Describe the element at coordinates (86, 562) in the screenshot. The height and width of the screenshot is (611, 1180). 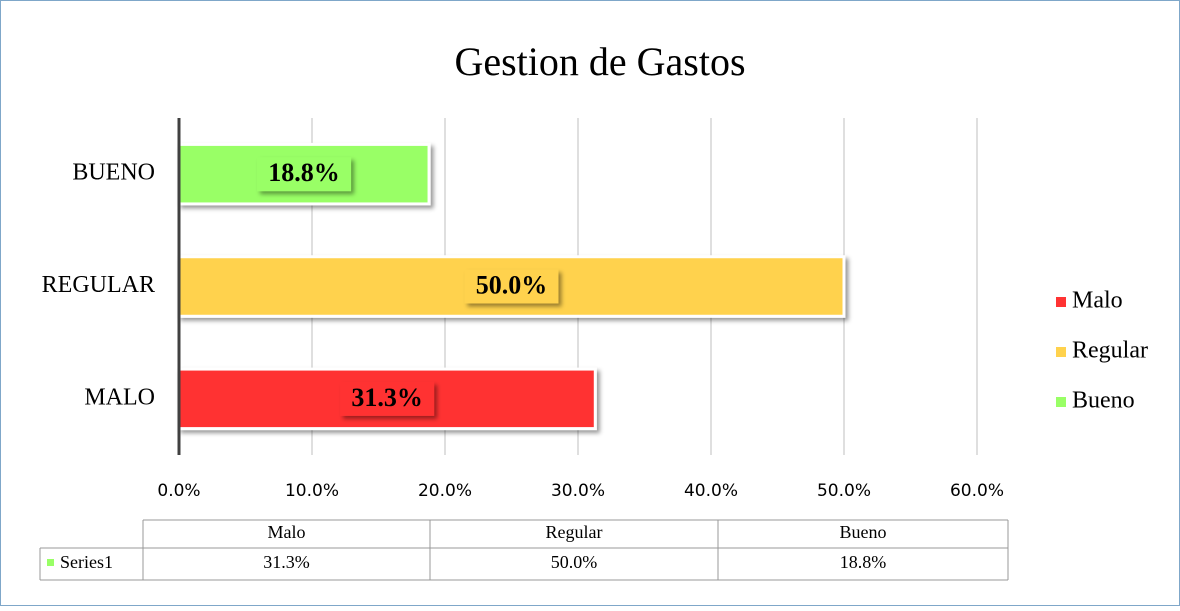
I see `table-series-name: Series1` at that location.